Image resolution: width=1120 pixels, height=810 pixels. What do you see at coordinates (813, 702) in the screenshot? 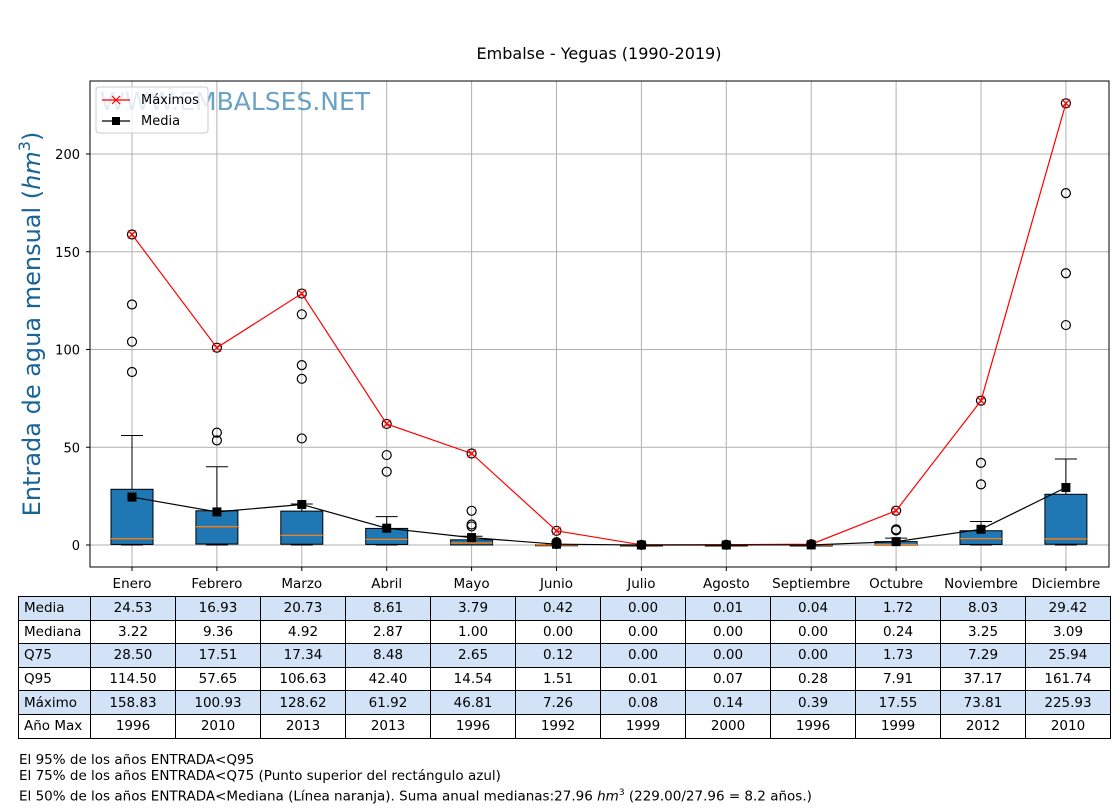
I see `table-cell: 0.39` at bounding box center [813, 702].